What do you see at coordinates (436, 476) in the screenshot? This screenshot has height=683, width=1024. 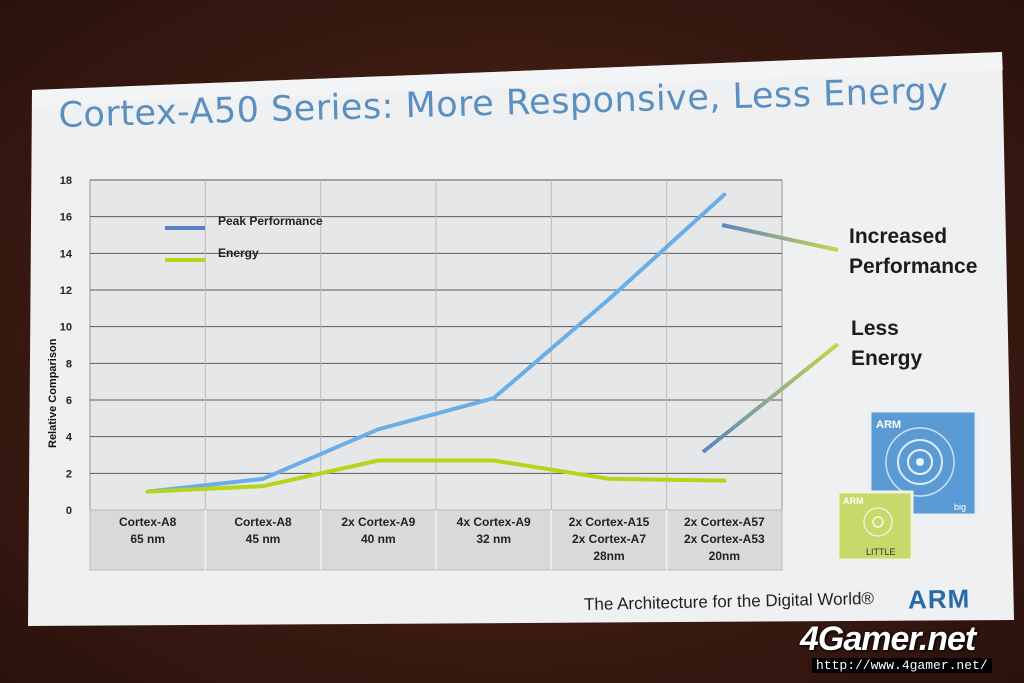 I see `series-line-energy` at bounding box center [436, 476].